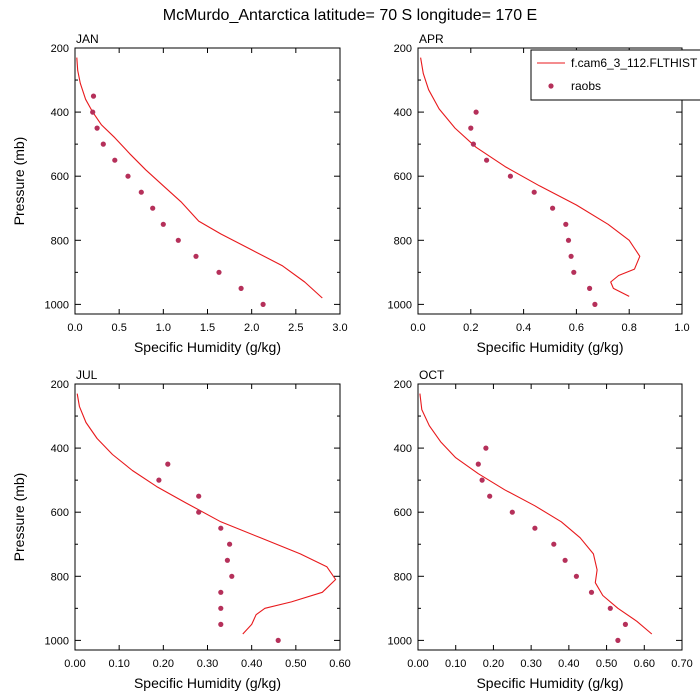 This screenshot has width=700, height=700. Describe the element at coordinates (568, 664) in the screenshot. I see `x-tick-label: 0.40` at that location.